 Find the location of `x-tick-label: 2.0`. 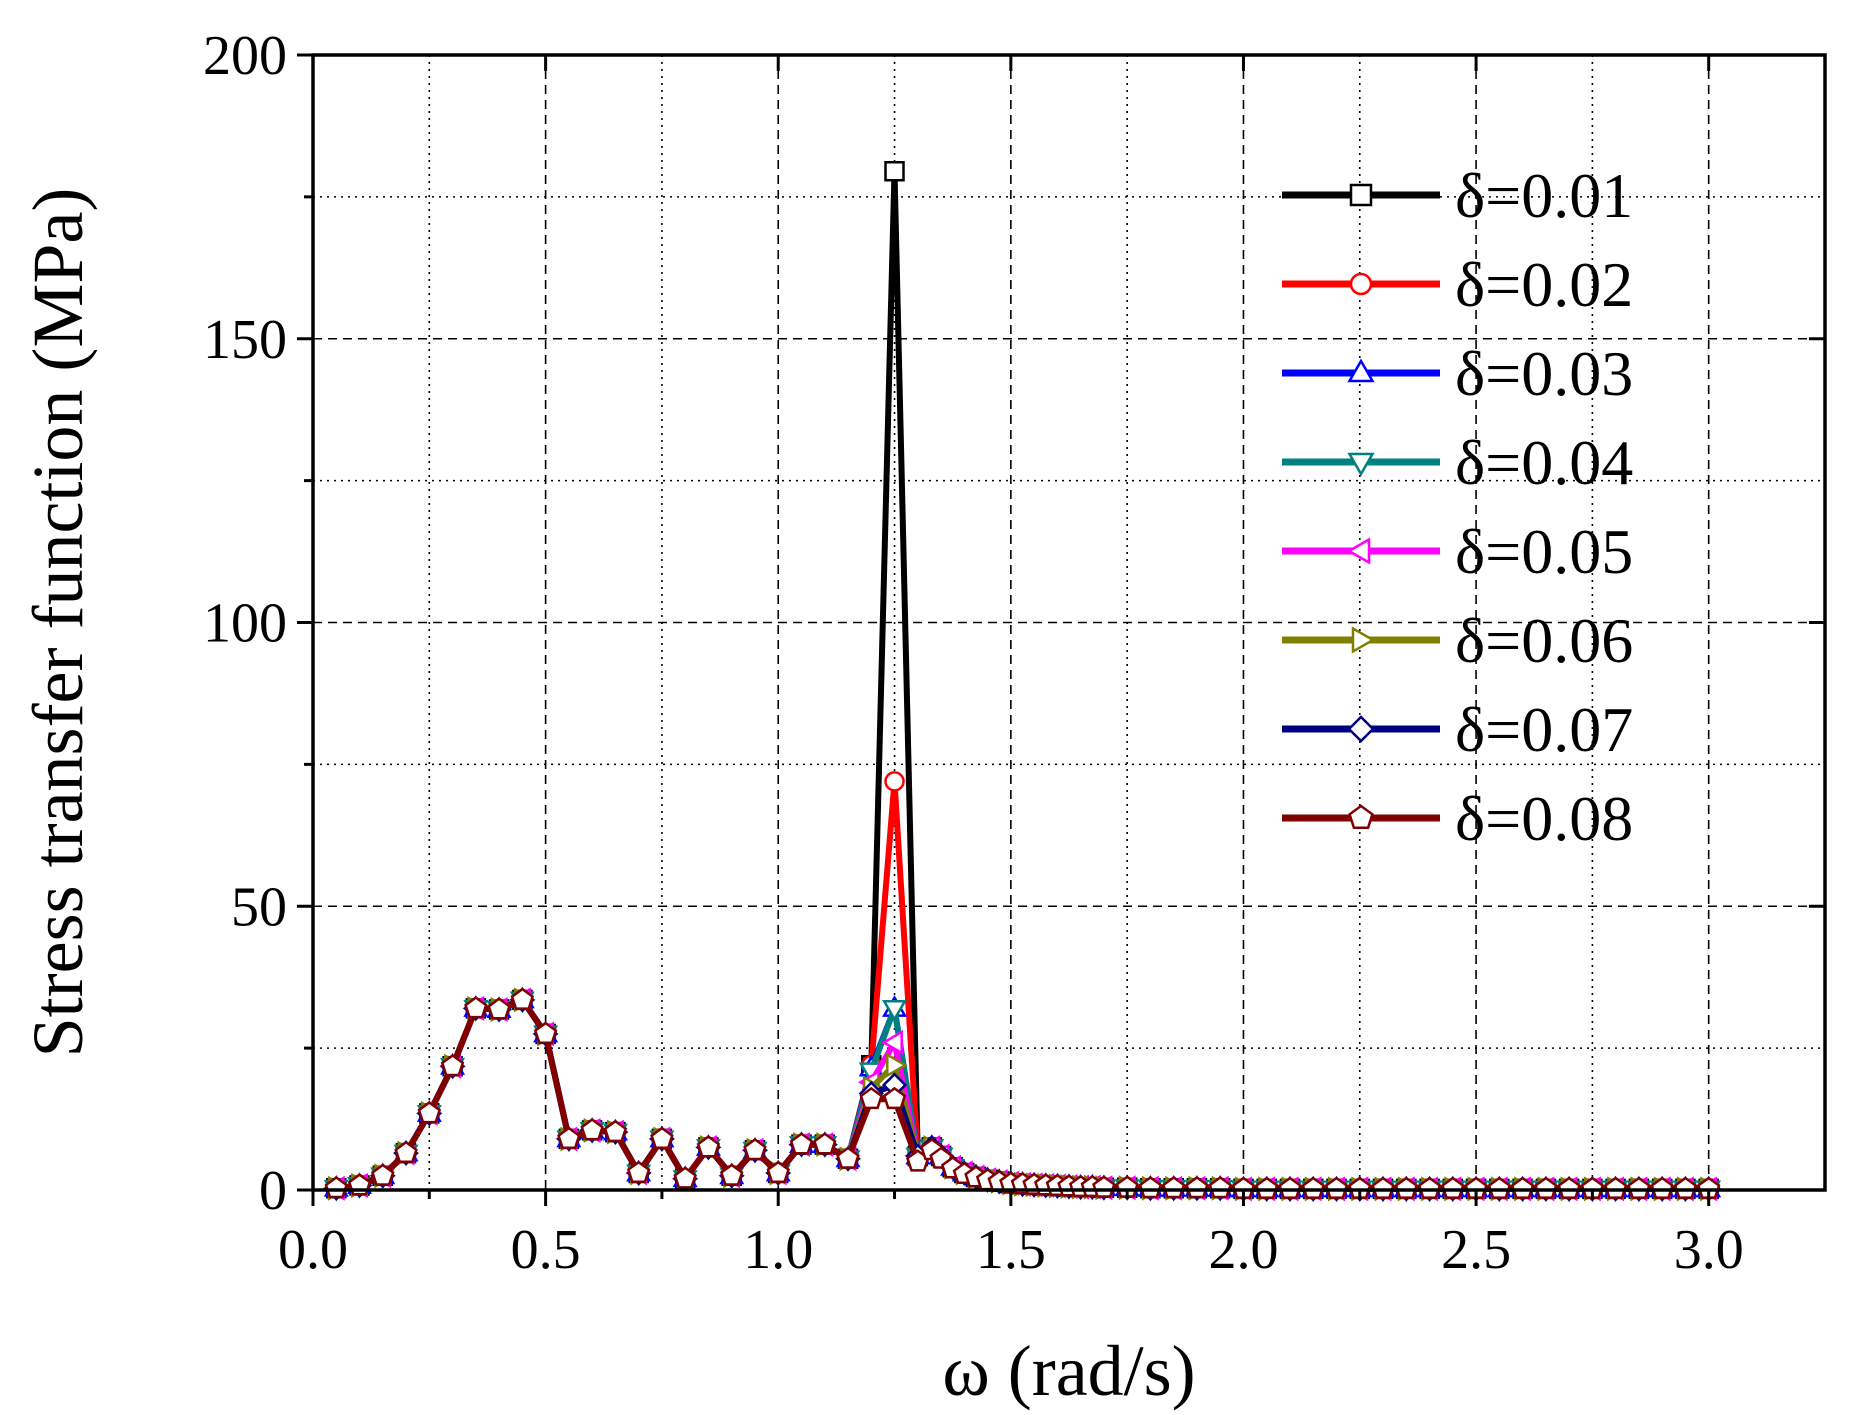

x-tick-label: 2.0 is located at coordinates (1243, 1250).